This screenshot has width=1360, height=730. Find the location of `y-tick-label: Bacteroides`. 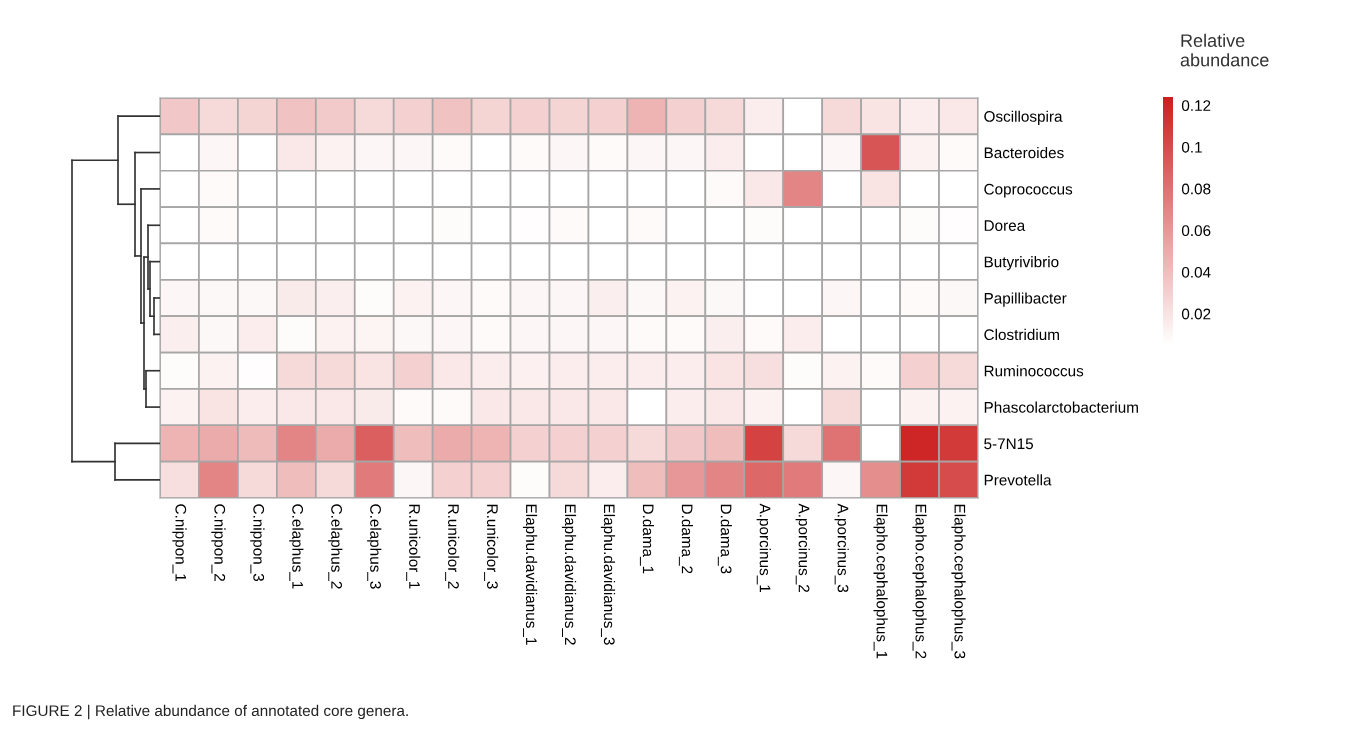

y-tick-label: Bacteroides is located at coordinates (1024, 153).